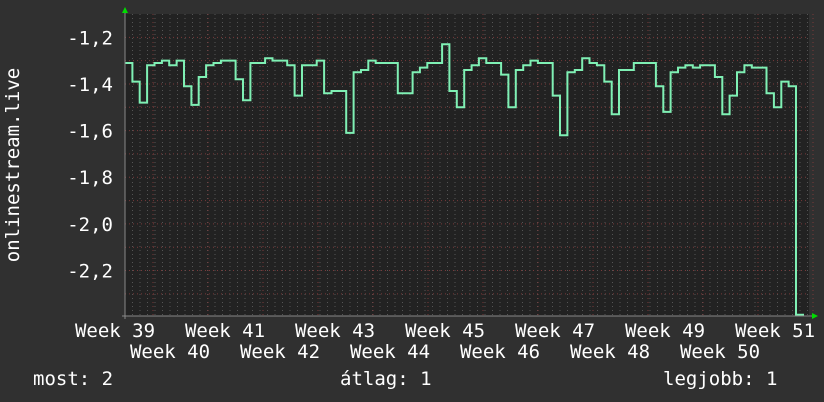 This screenshot has height=402, width=824. Describe the element at coordinates (720, 379) in the screenshot. I see `best-value: legjobb: 1` at that location.